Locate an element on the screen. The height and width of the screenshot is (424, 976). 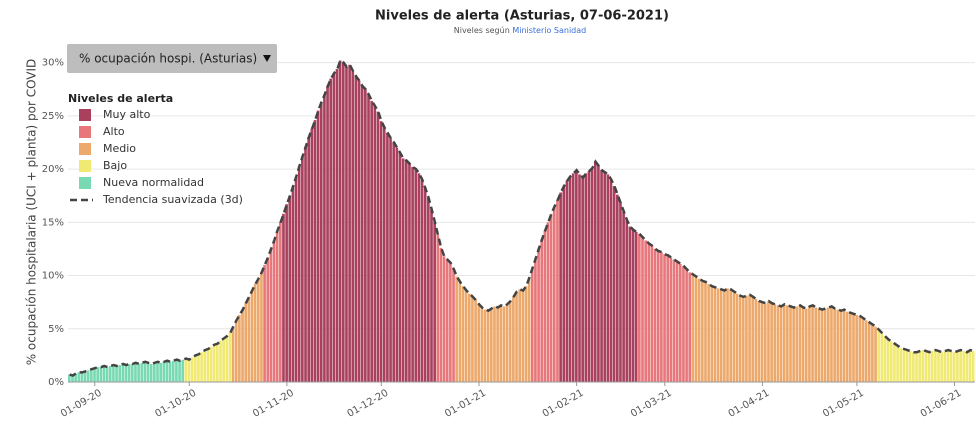
legend-label: Tendencia suavizada (3d) is located at coordinates (172, 199).